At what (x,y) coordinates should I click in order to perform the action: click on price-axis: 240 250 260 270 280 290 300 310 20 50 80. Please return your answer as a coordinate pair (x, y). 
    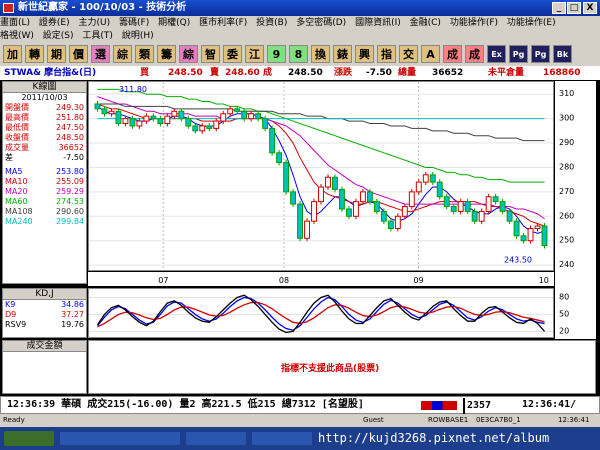
    Looking at the image, I should click on (575, 210).